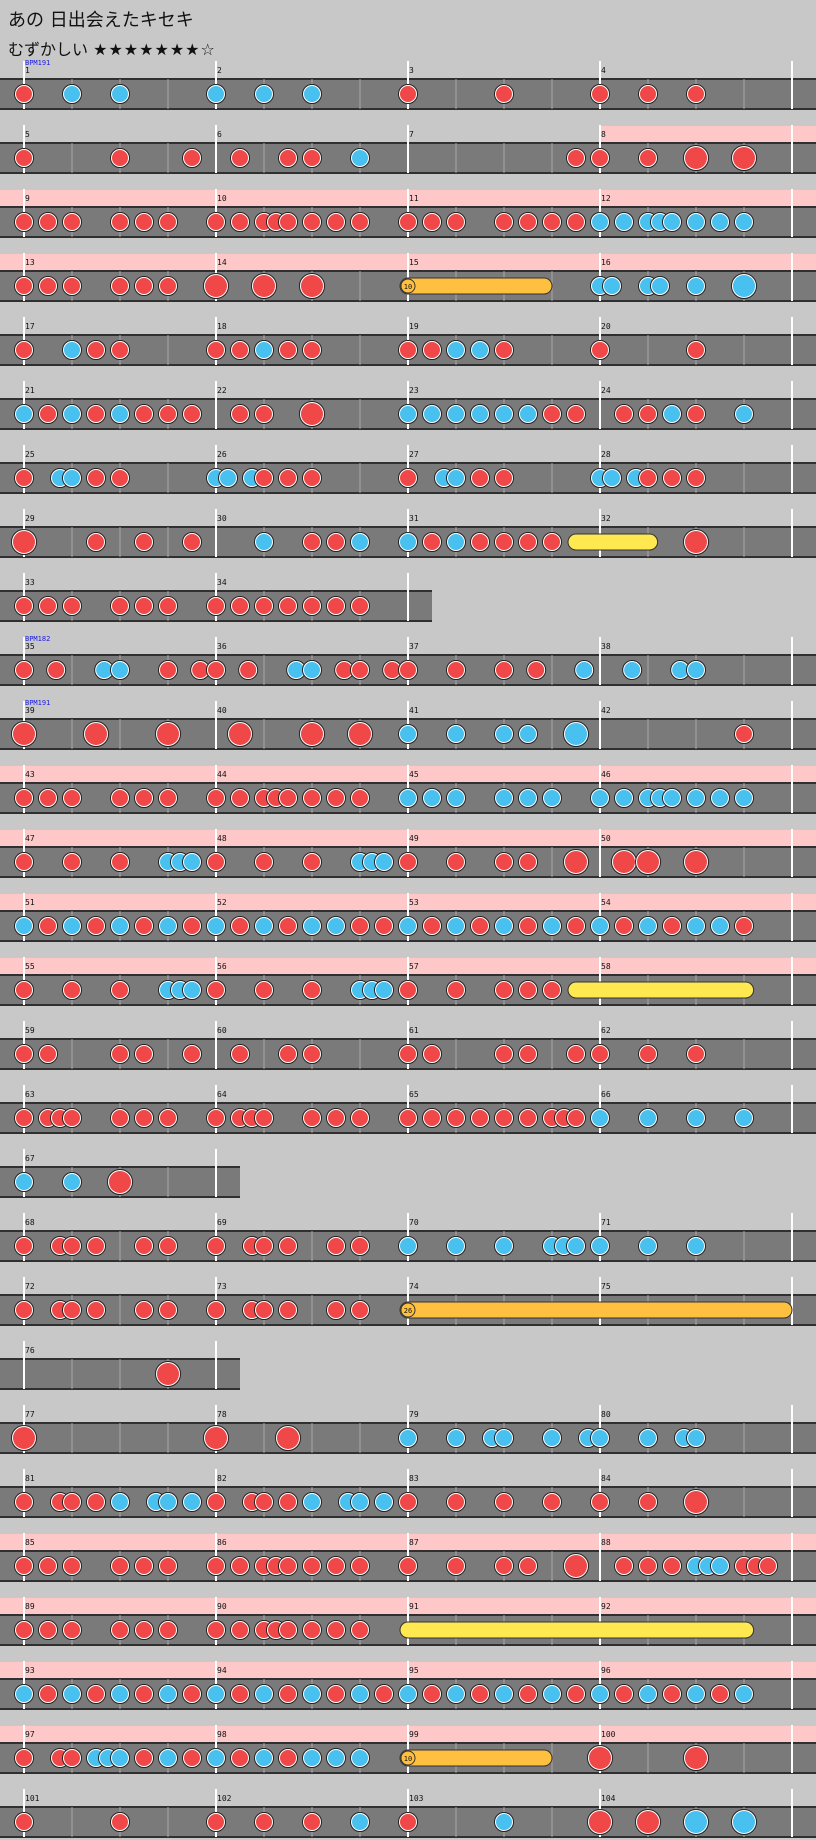 Image resolution: width=816 pixels, height=1840 pixels. What do you see at coordinates (30, 582) in the screenshot?
I see `measure-number: 33` at bounding box center [30, 582].